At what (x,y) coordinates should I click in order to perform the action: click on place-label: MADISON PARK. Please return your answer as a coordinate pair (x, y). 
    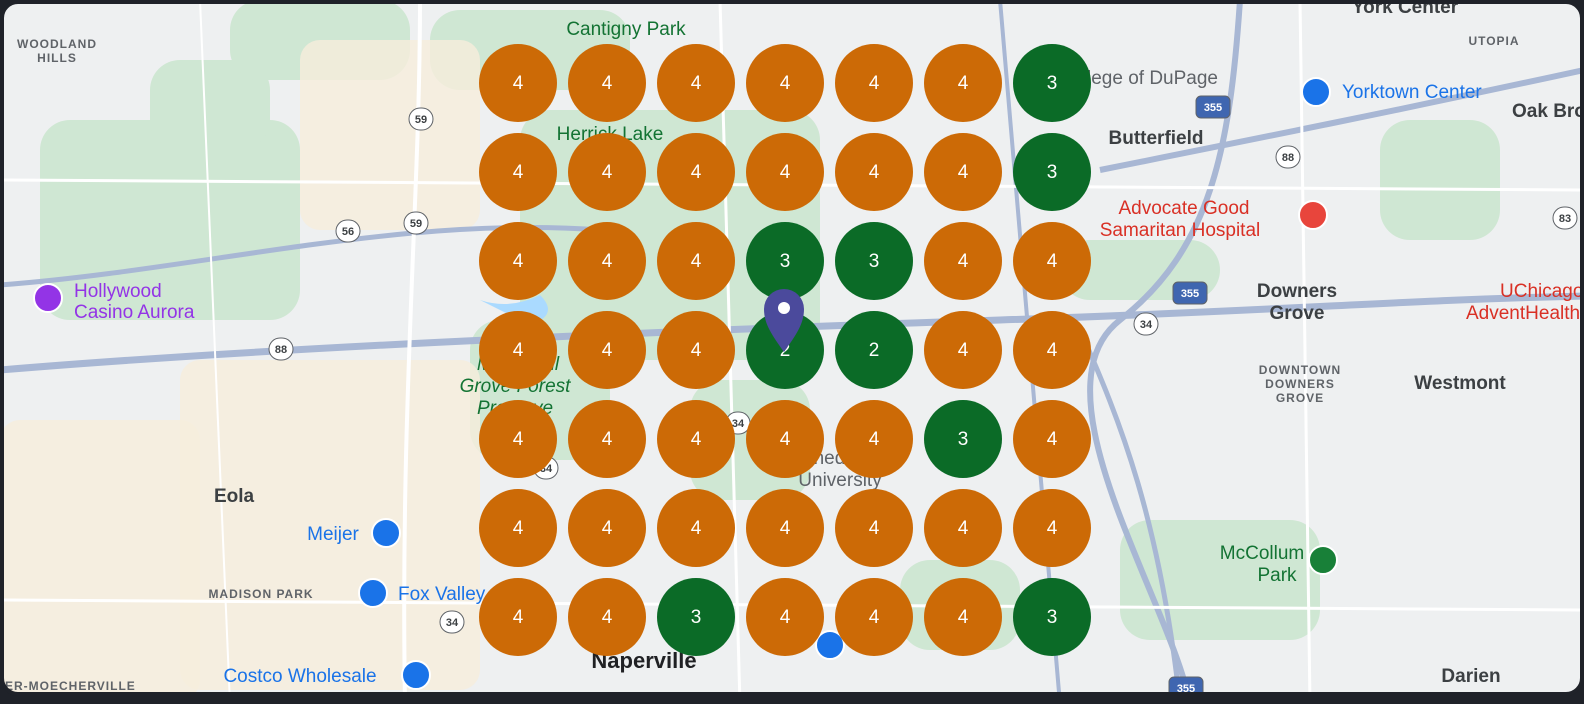
    Looking at the image, I should click on (260, 594).